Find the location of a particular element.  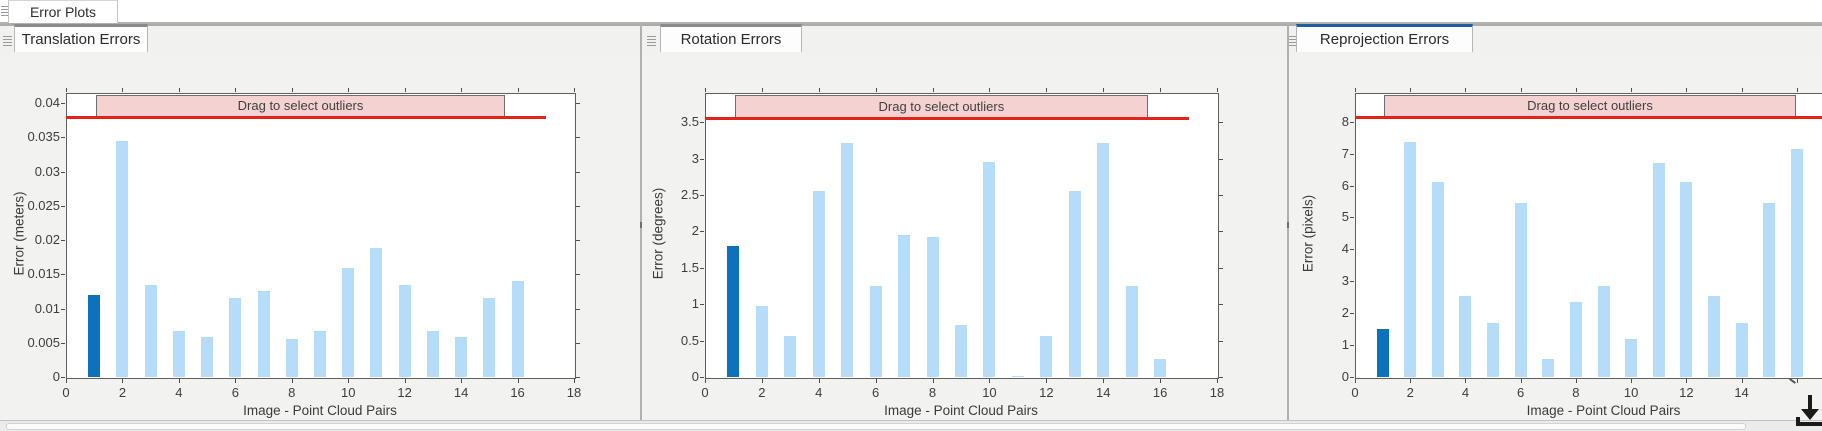

y-tick-label: 0.04 is located at coordinates (47, 103).